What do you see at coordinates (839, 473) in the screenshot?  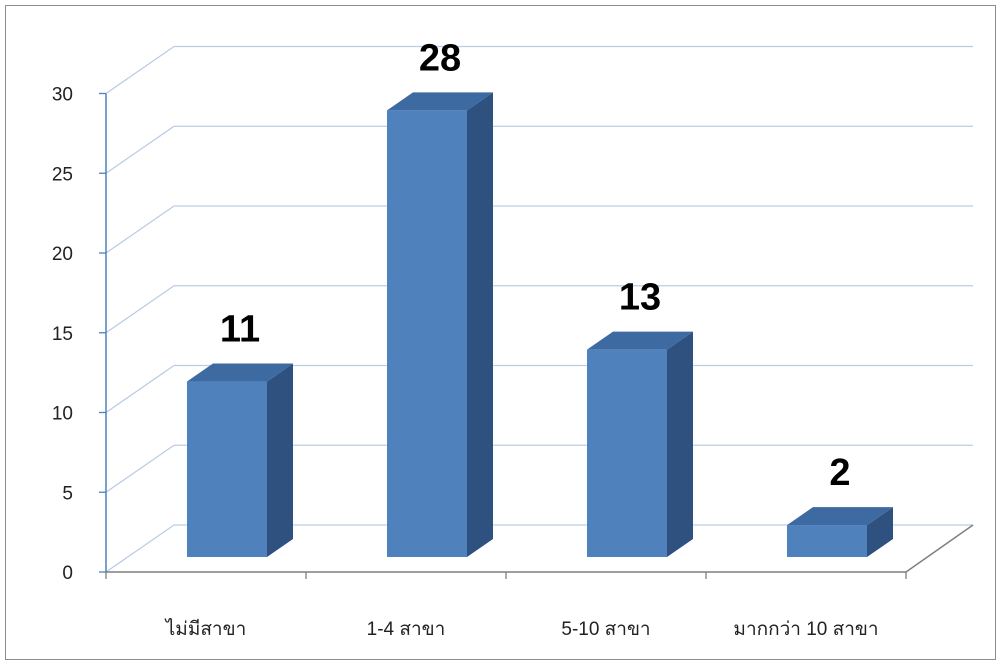 I see `data-label: 2` at bounding box center [839, 473].